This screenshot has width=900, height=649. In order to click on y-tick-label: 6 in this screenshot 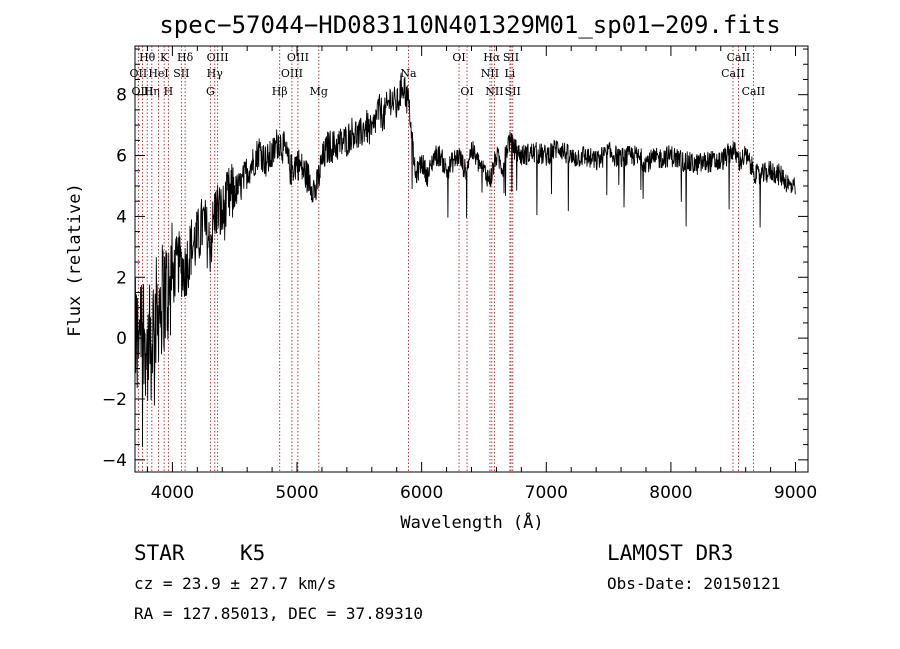, I will do `click(121, 157)`.